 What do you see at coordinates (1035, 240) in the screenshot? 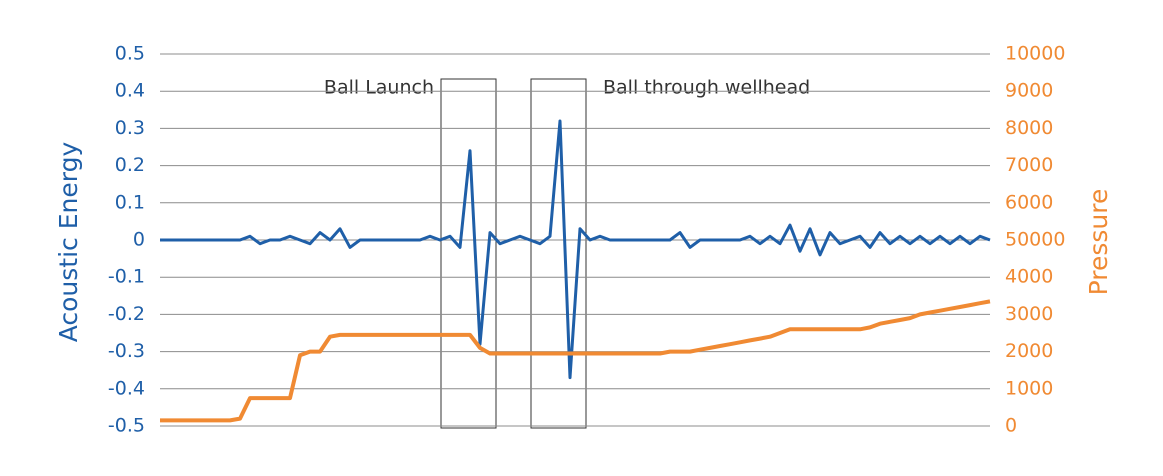
I see `y2-tick-label: 50000` at bounding box center [1035, 240].